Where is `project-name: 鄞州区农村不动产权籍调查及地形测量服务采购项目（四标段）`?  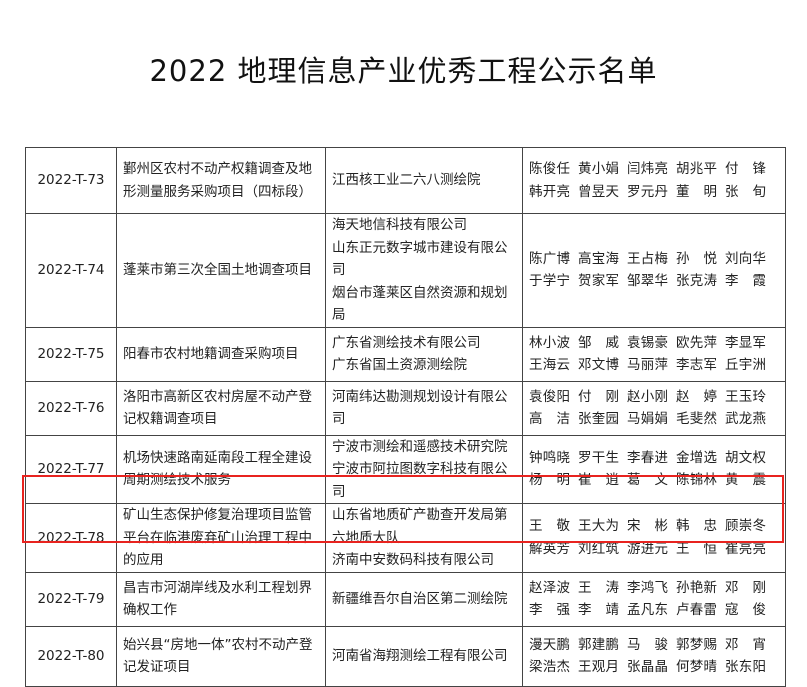
project-name: 鄞州区农村不动产权籍调查及地形测量服务采购项目（四标段） is located at coordinates (221, 180).